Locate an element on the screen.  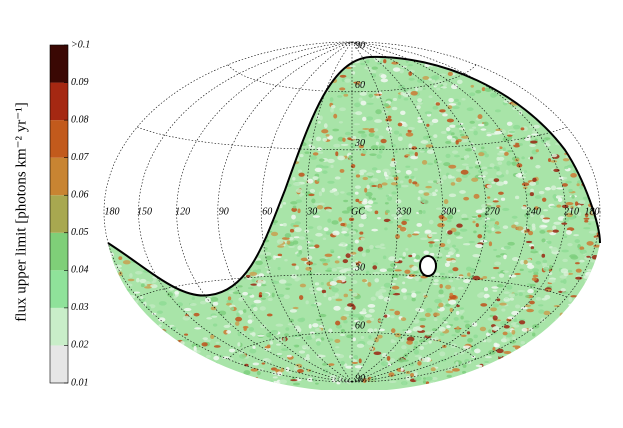
colorbar-tick-label: 0.03 is located at coordinates (80, 307).